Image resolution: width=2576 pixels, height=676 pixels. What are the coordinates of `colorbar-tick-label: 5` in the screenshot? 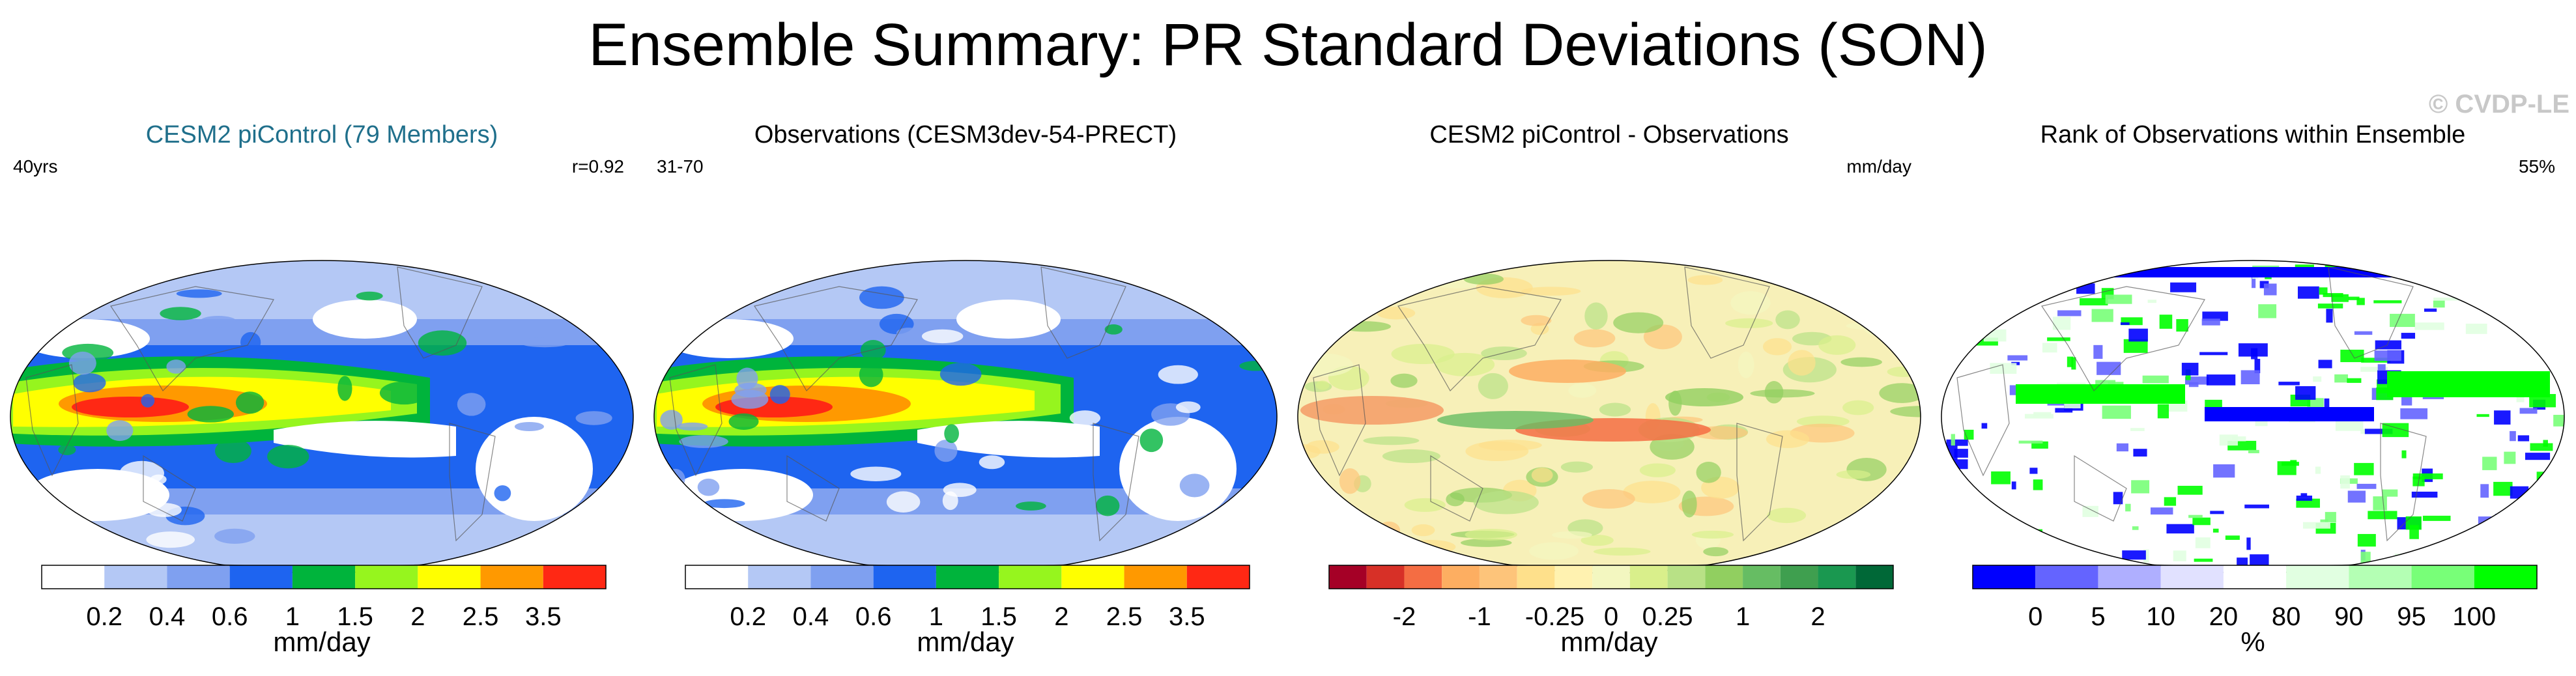 It's located at (2098, 616).